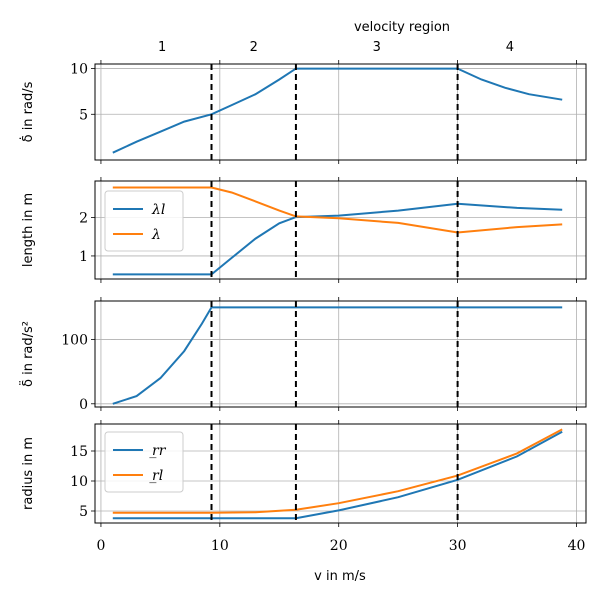  Describe the element at coordinates (83, 405) in the screenshot. I see `y-tick-label: 0` at that location.